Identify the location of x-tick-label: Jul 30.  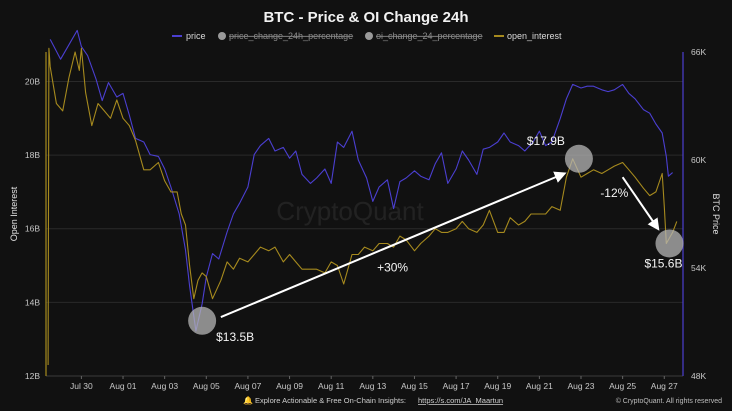
(81, 386).